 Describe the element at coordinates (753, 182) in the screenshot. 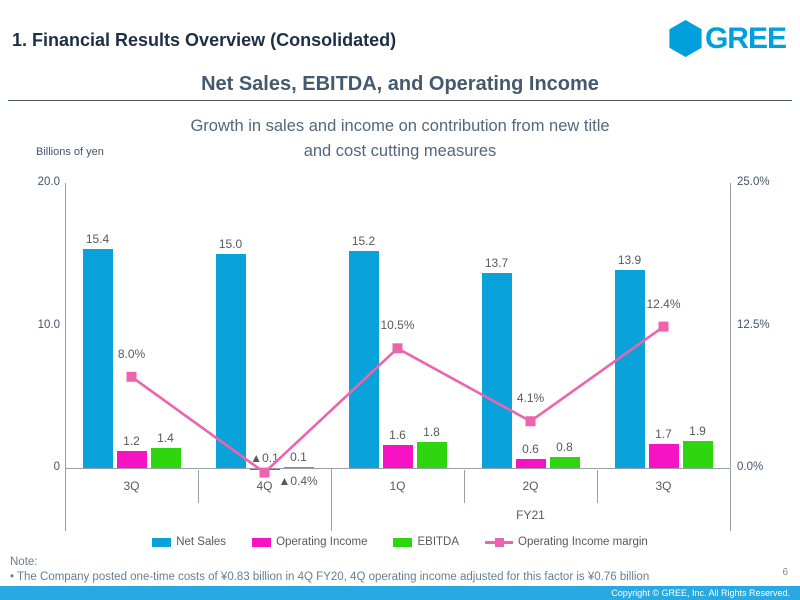

I see `y-axis-right-tick-label: 25.0%` at that location.